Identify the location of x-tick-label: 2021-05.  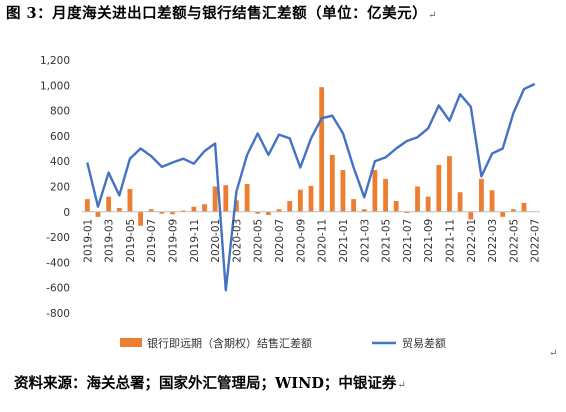
(387, 241).